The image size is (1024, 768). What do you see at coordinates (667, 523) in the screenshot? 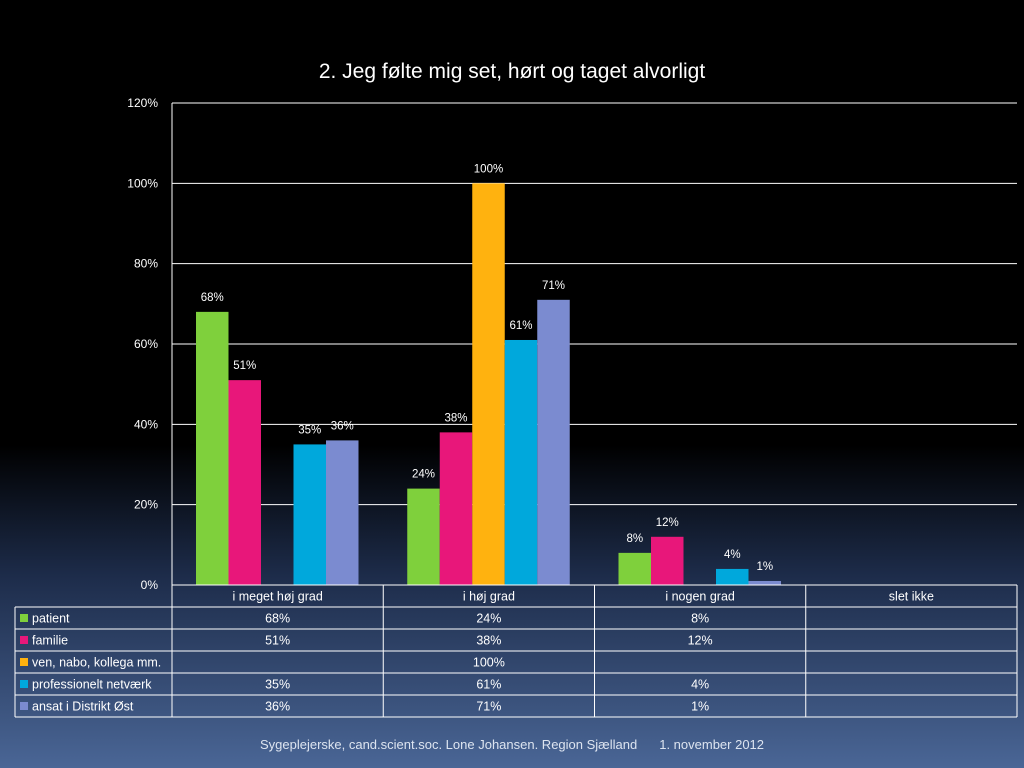
I see `data-label: 12%` at bounding box center [667, 523].